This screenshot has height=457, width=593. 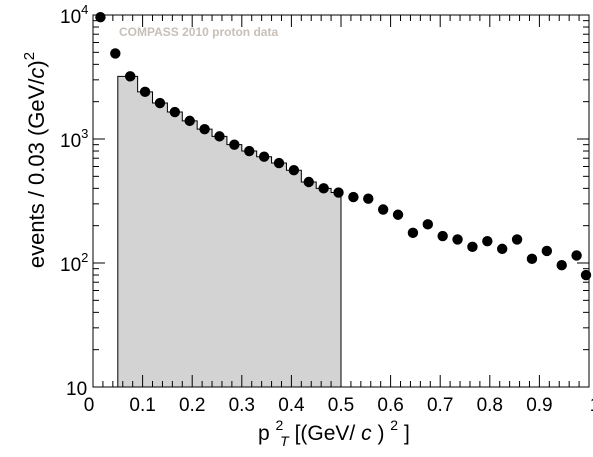 I want to click on x-tick-label: 1, so click(x=591, y=405).